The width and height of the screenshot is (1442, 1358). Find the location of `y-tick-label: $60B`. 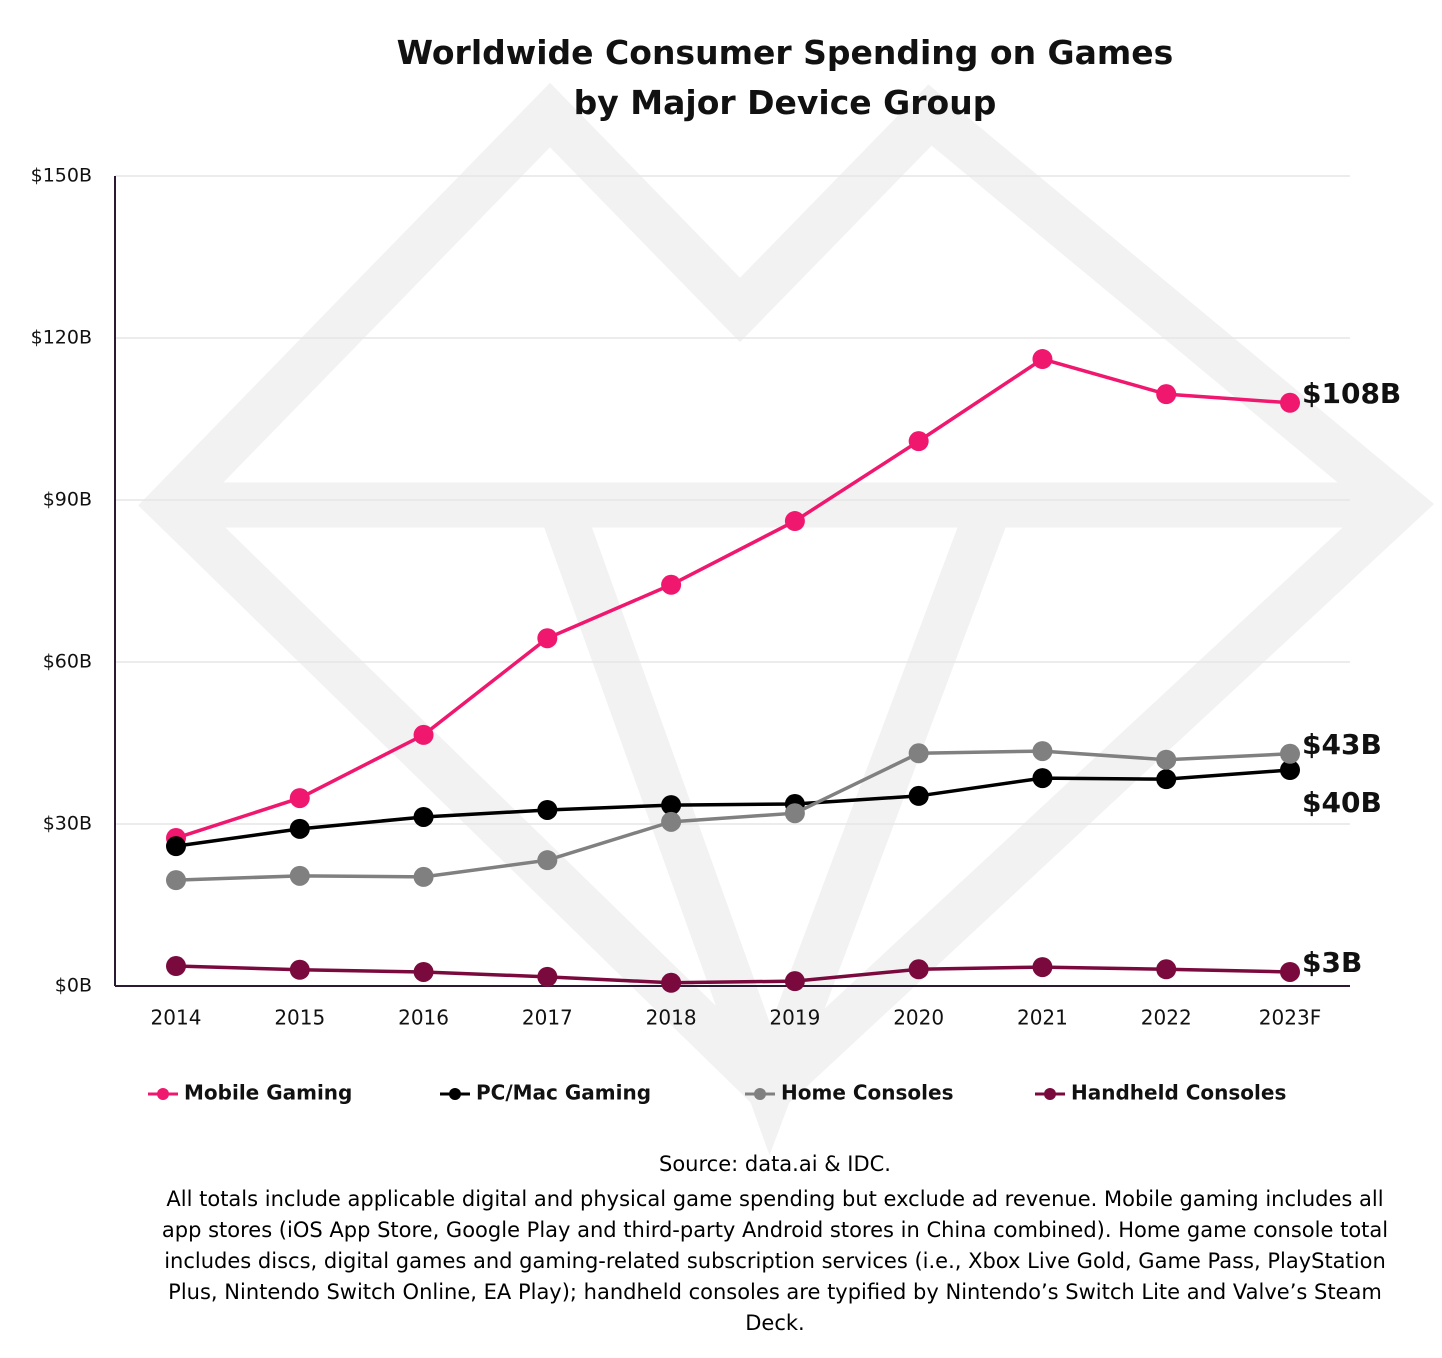

y-tick-label: $60B is located at coordinates (67, 662).